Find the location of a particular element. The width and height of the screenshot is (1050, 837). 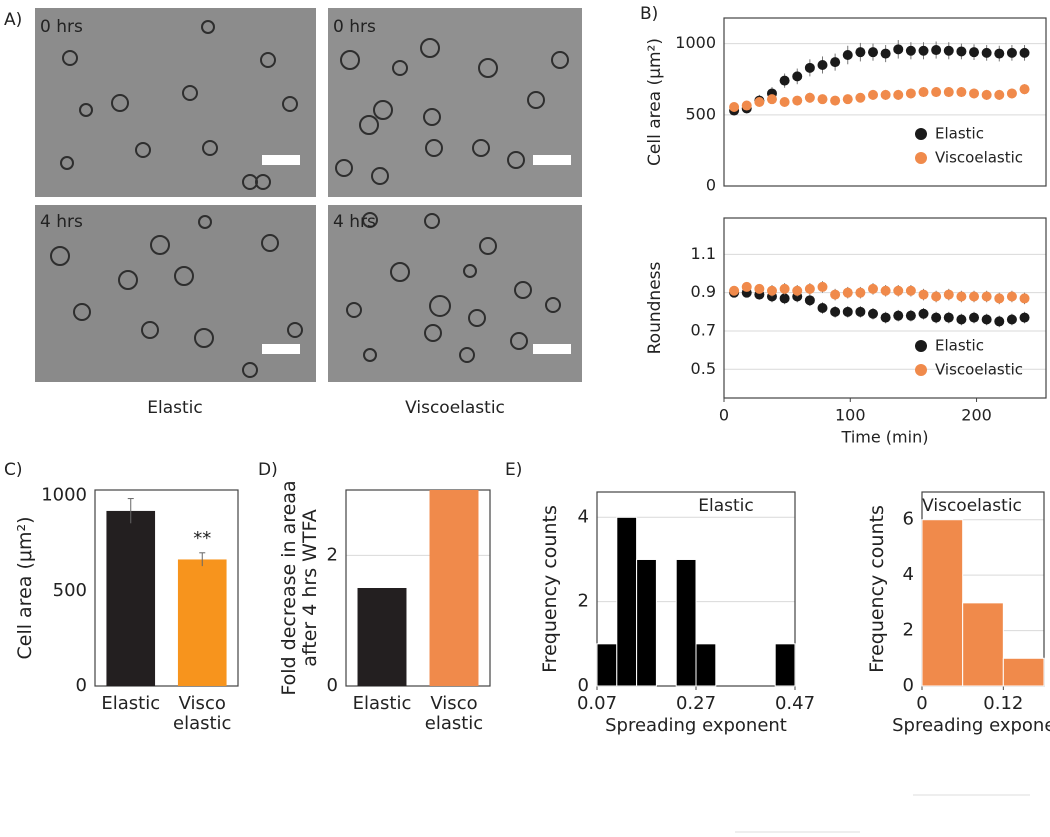

x-tick-label: 100 is located at coordinates (850, 415).